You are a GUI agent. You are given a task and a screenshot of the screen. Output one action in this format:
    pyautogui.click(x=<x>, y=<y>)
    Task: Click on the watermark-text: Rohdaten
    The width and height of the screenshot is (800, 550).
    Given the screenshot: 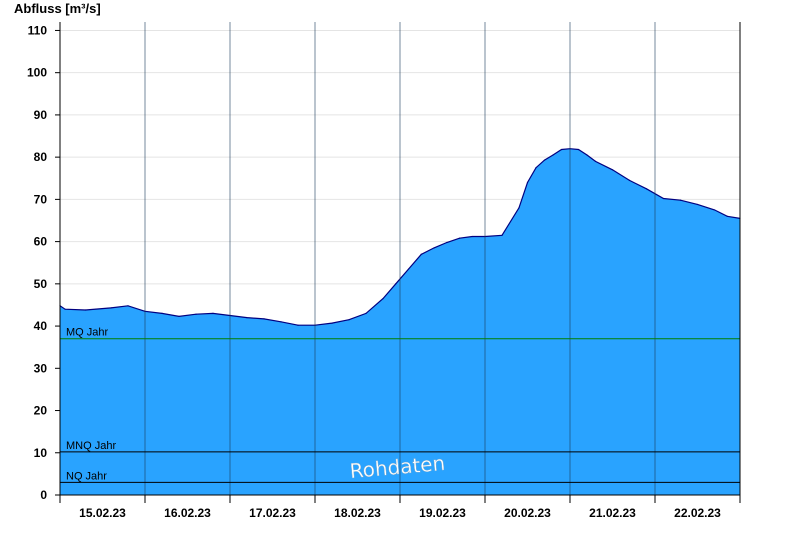 What is the action you would take?
    pyautogui.click(x=397, y=467)
    